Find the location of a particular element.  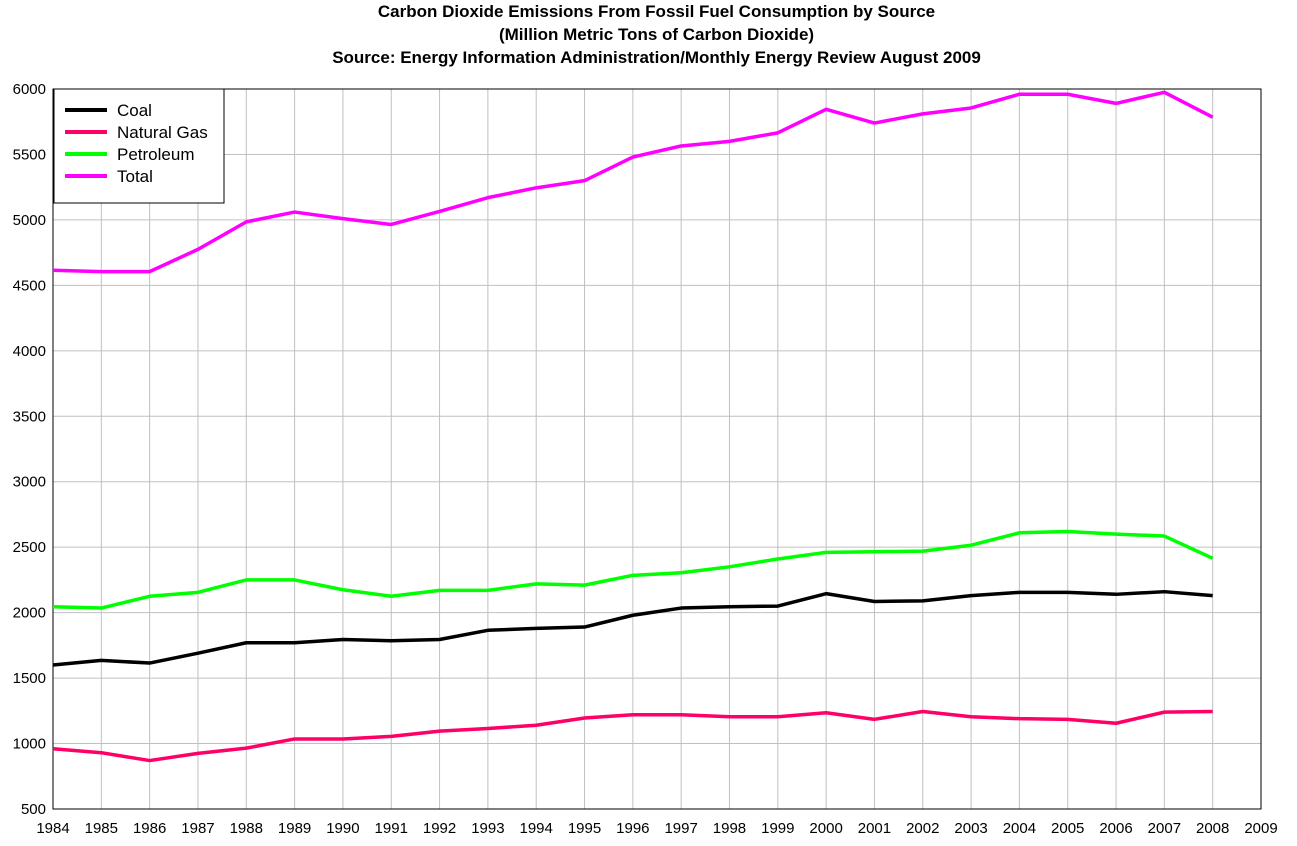

x-tick-label: 2001 is located at coordinates (874, 828).